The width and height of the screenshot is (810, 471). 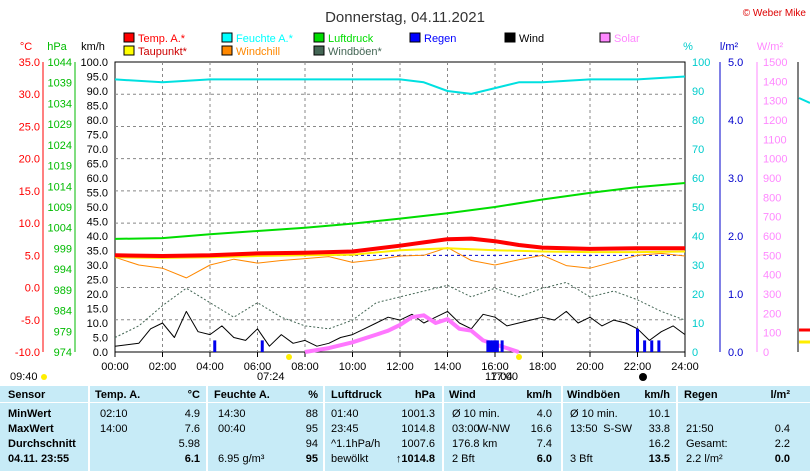 What do you see at coordinates (782, 459) in the screenshot?
I see `rain-value: 0.0` at bounding box center [782, 459].